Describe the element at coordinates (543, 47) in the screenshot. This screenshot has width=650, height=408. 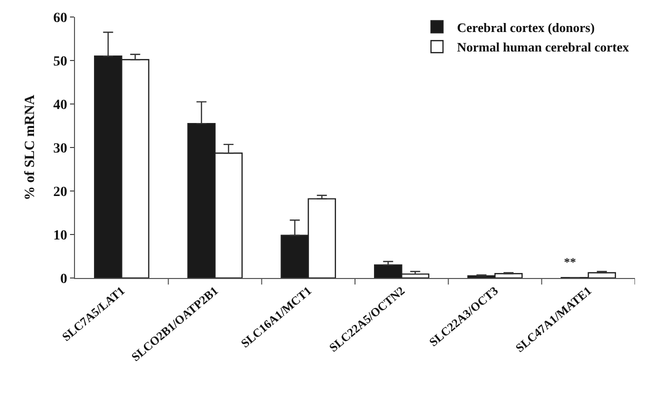
I see `legend-label: Normal human cerebral cortex` at that location.